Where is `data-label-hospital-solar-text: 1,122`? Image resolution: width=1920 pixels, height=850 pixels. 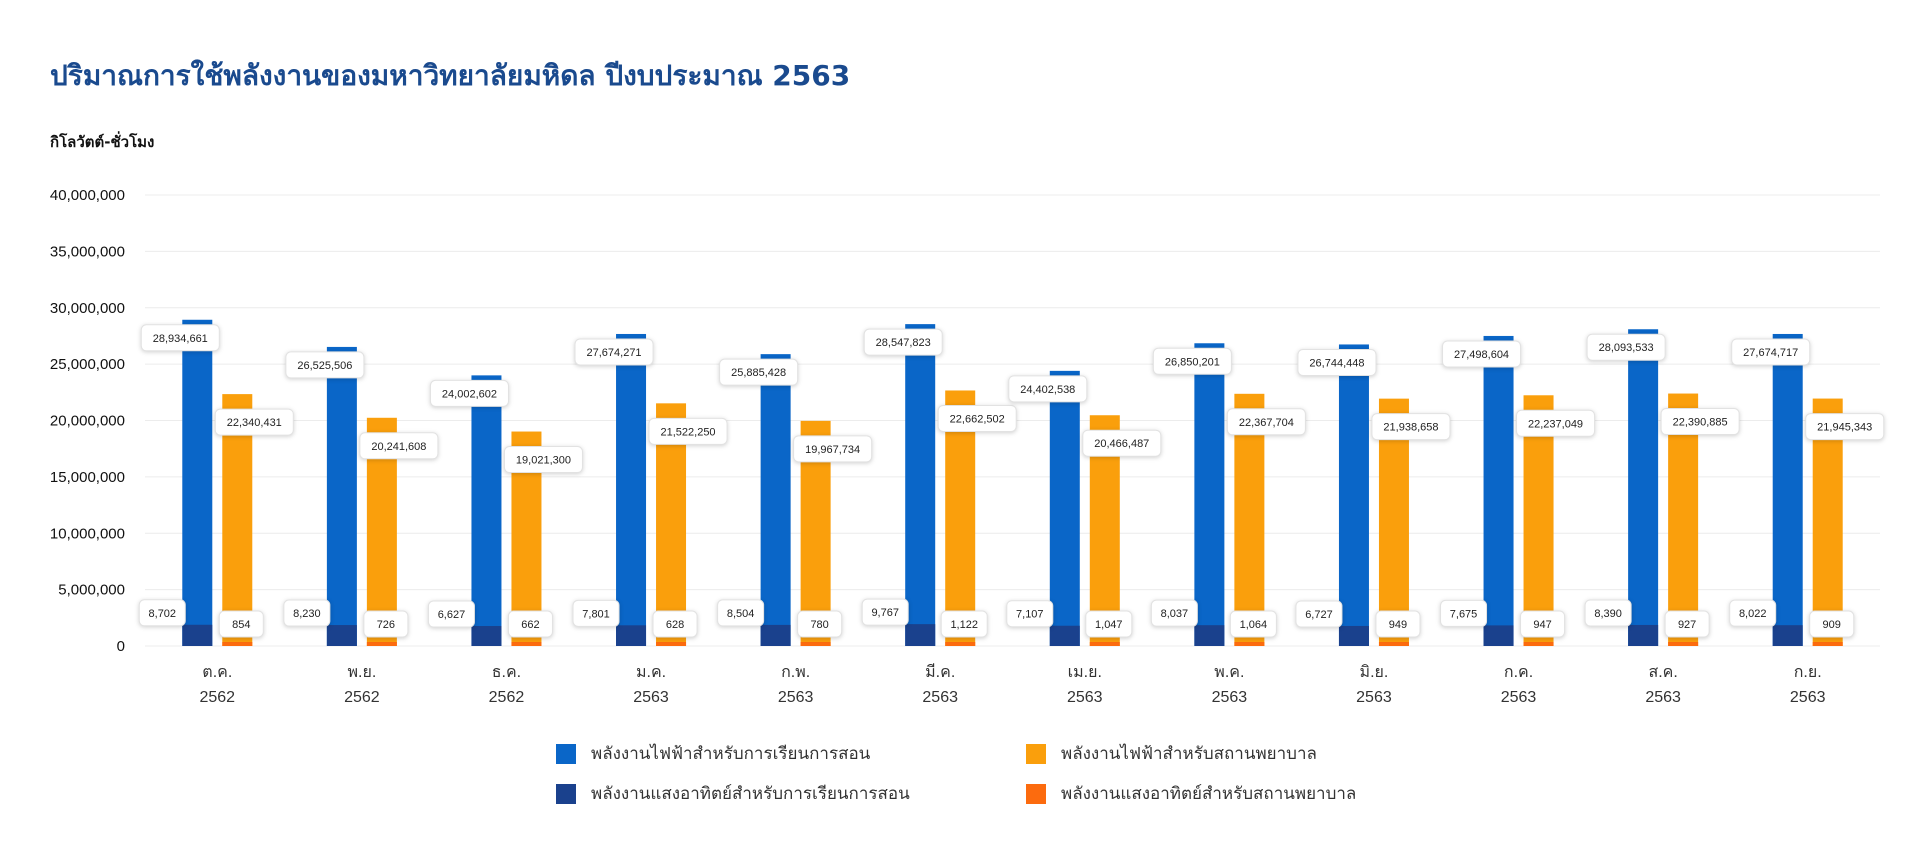
data-label-hospital-solar-text: 1,122 is located at coordinates (964, 625).